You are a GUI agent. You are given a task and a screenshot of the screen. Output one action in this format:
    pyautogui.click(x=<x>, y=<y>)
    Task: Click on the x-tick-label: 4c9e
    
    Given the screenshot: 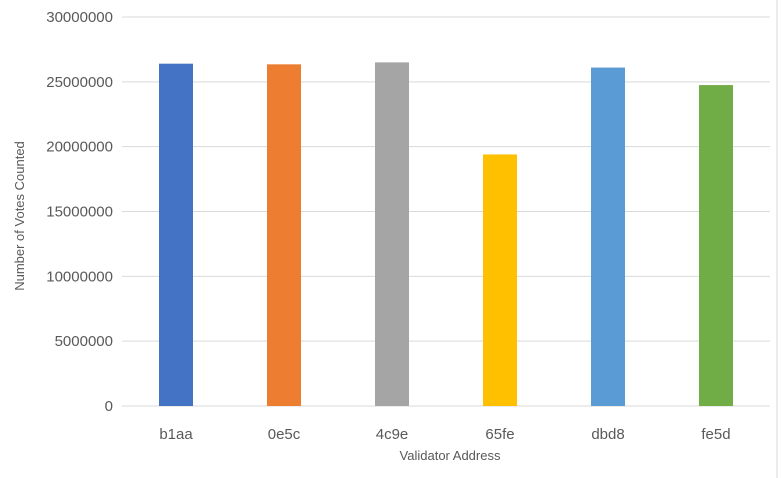 What is the action you would take?
    pyautogui.click(x=392, y=434)
    